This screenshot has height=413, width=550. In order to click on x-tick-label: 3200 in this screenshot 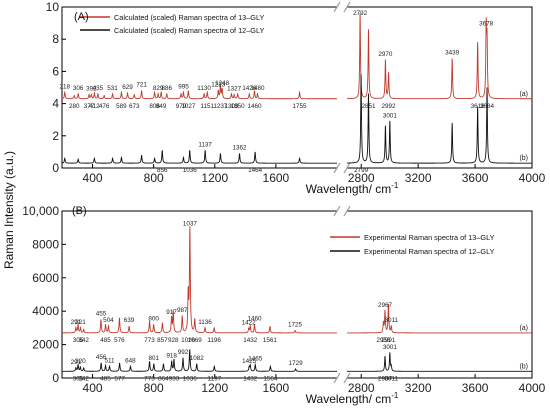, I will do `click(418, 178)`.